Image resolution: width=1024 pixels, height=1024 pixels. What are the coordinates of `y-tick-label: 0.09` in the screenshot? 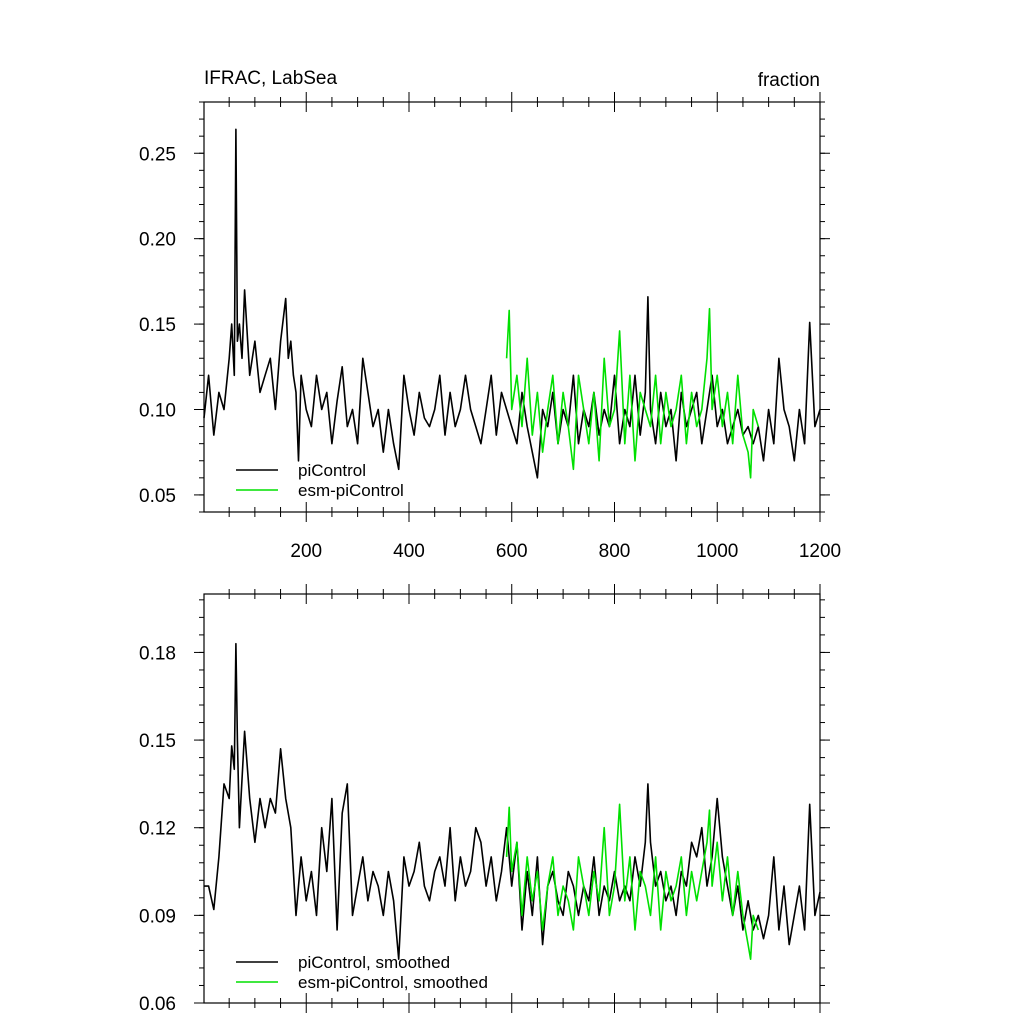 It's located at (157, 916).